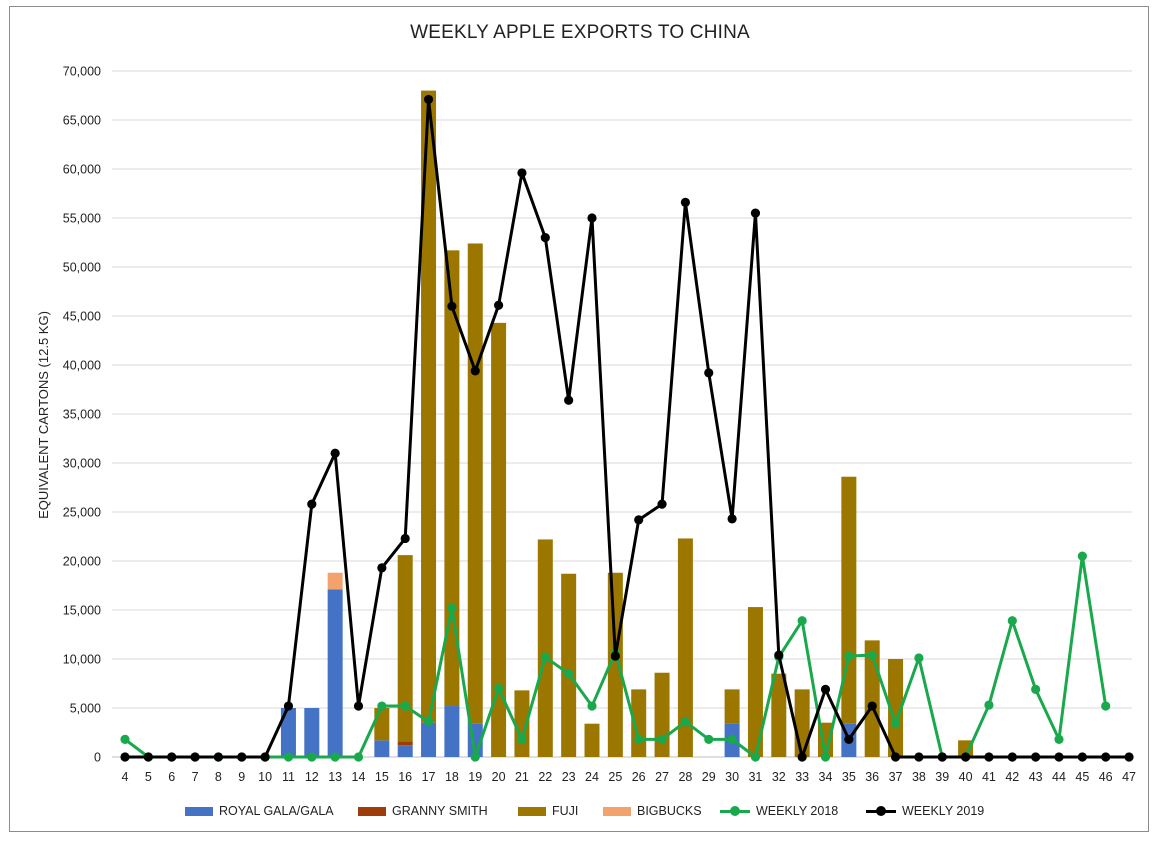  Describe the element at coordinates (522, 777) in the screenshot. I see `x-tick-label: 21` at that location.